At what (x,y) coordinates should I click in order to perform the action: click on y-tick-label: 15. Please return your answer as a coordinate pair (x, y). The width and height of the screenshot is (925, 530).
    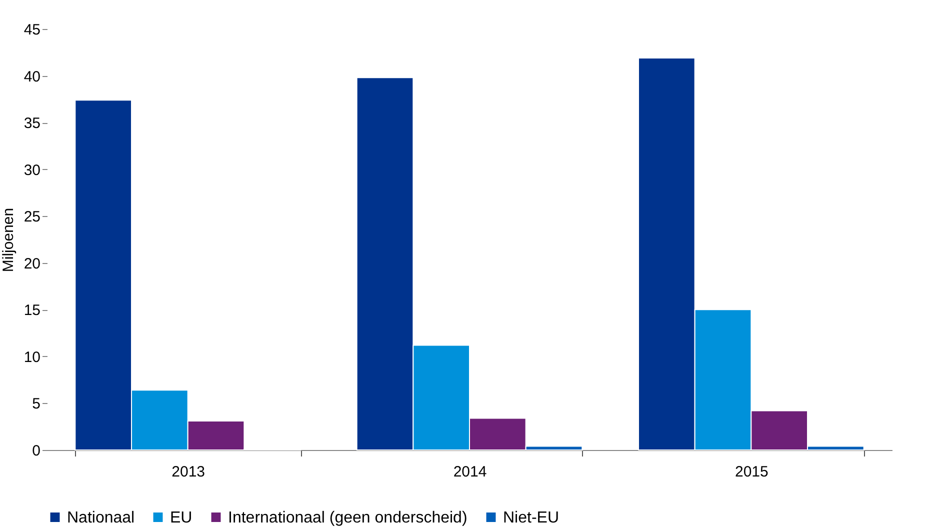
    Looking at the image, I should click on (32, 311).